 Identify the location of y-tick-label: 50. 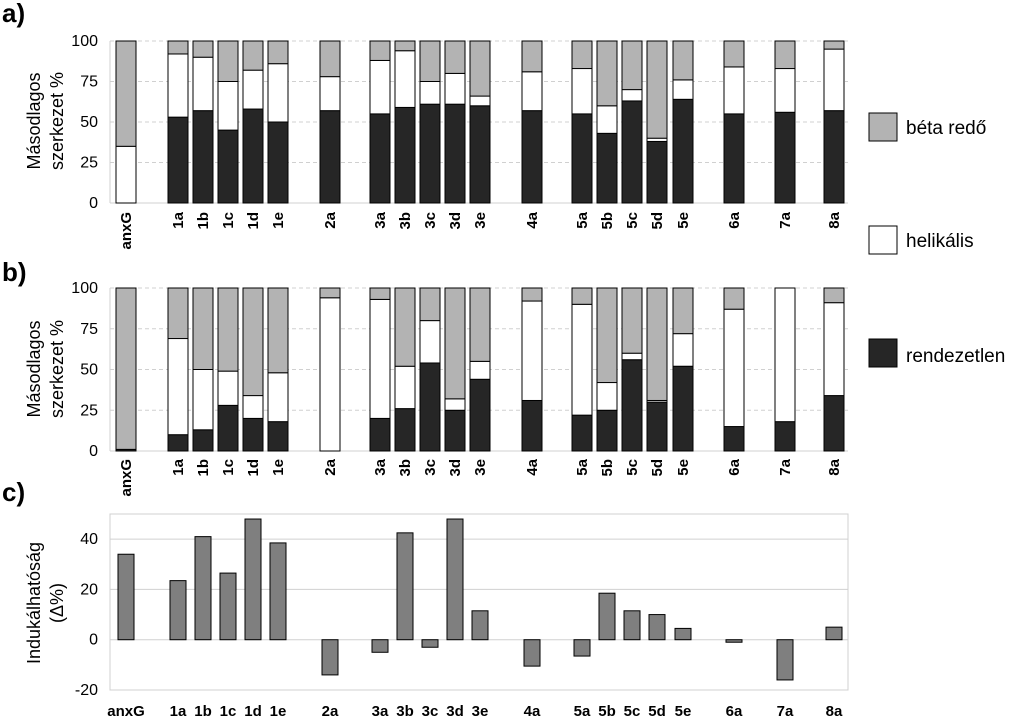
(89, 370).